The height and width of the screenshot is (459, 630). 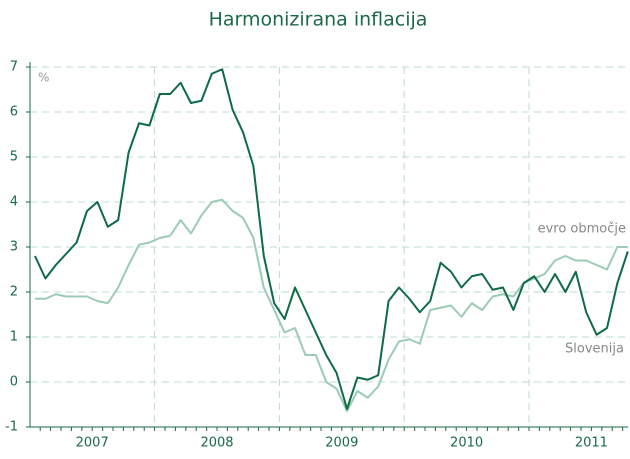 I want to click on y-unit: %, so click(x=43, y=78).